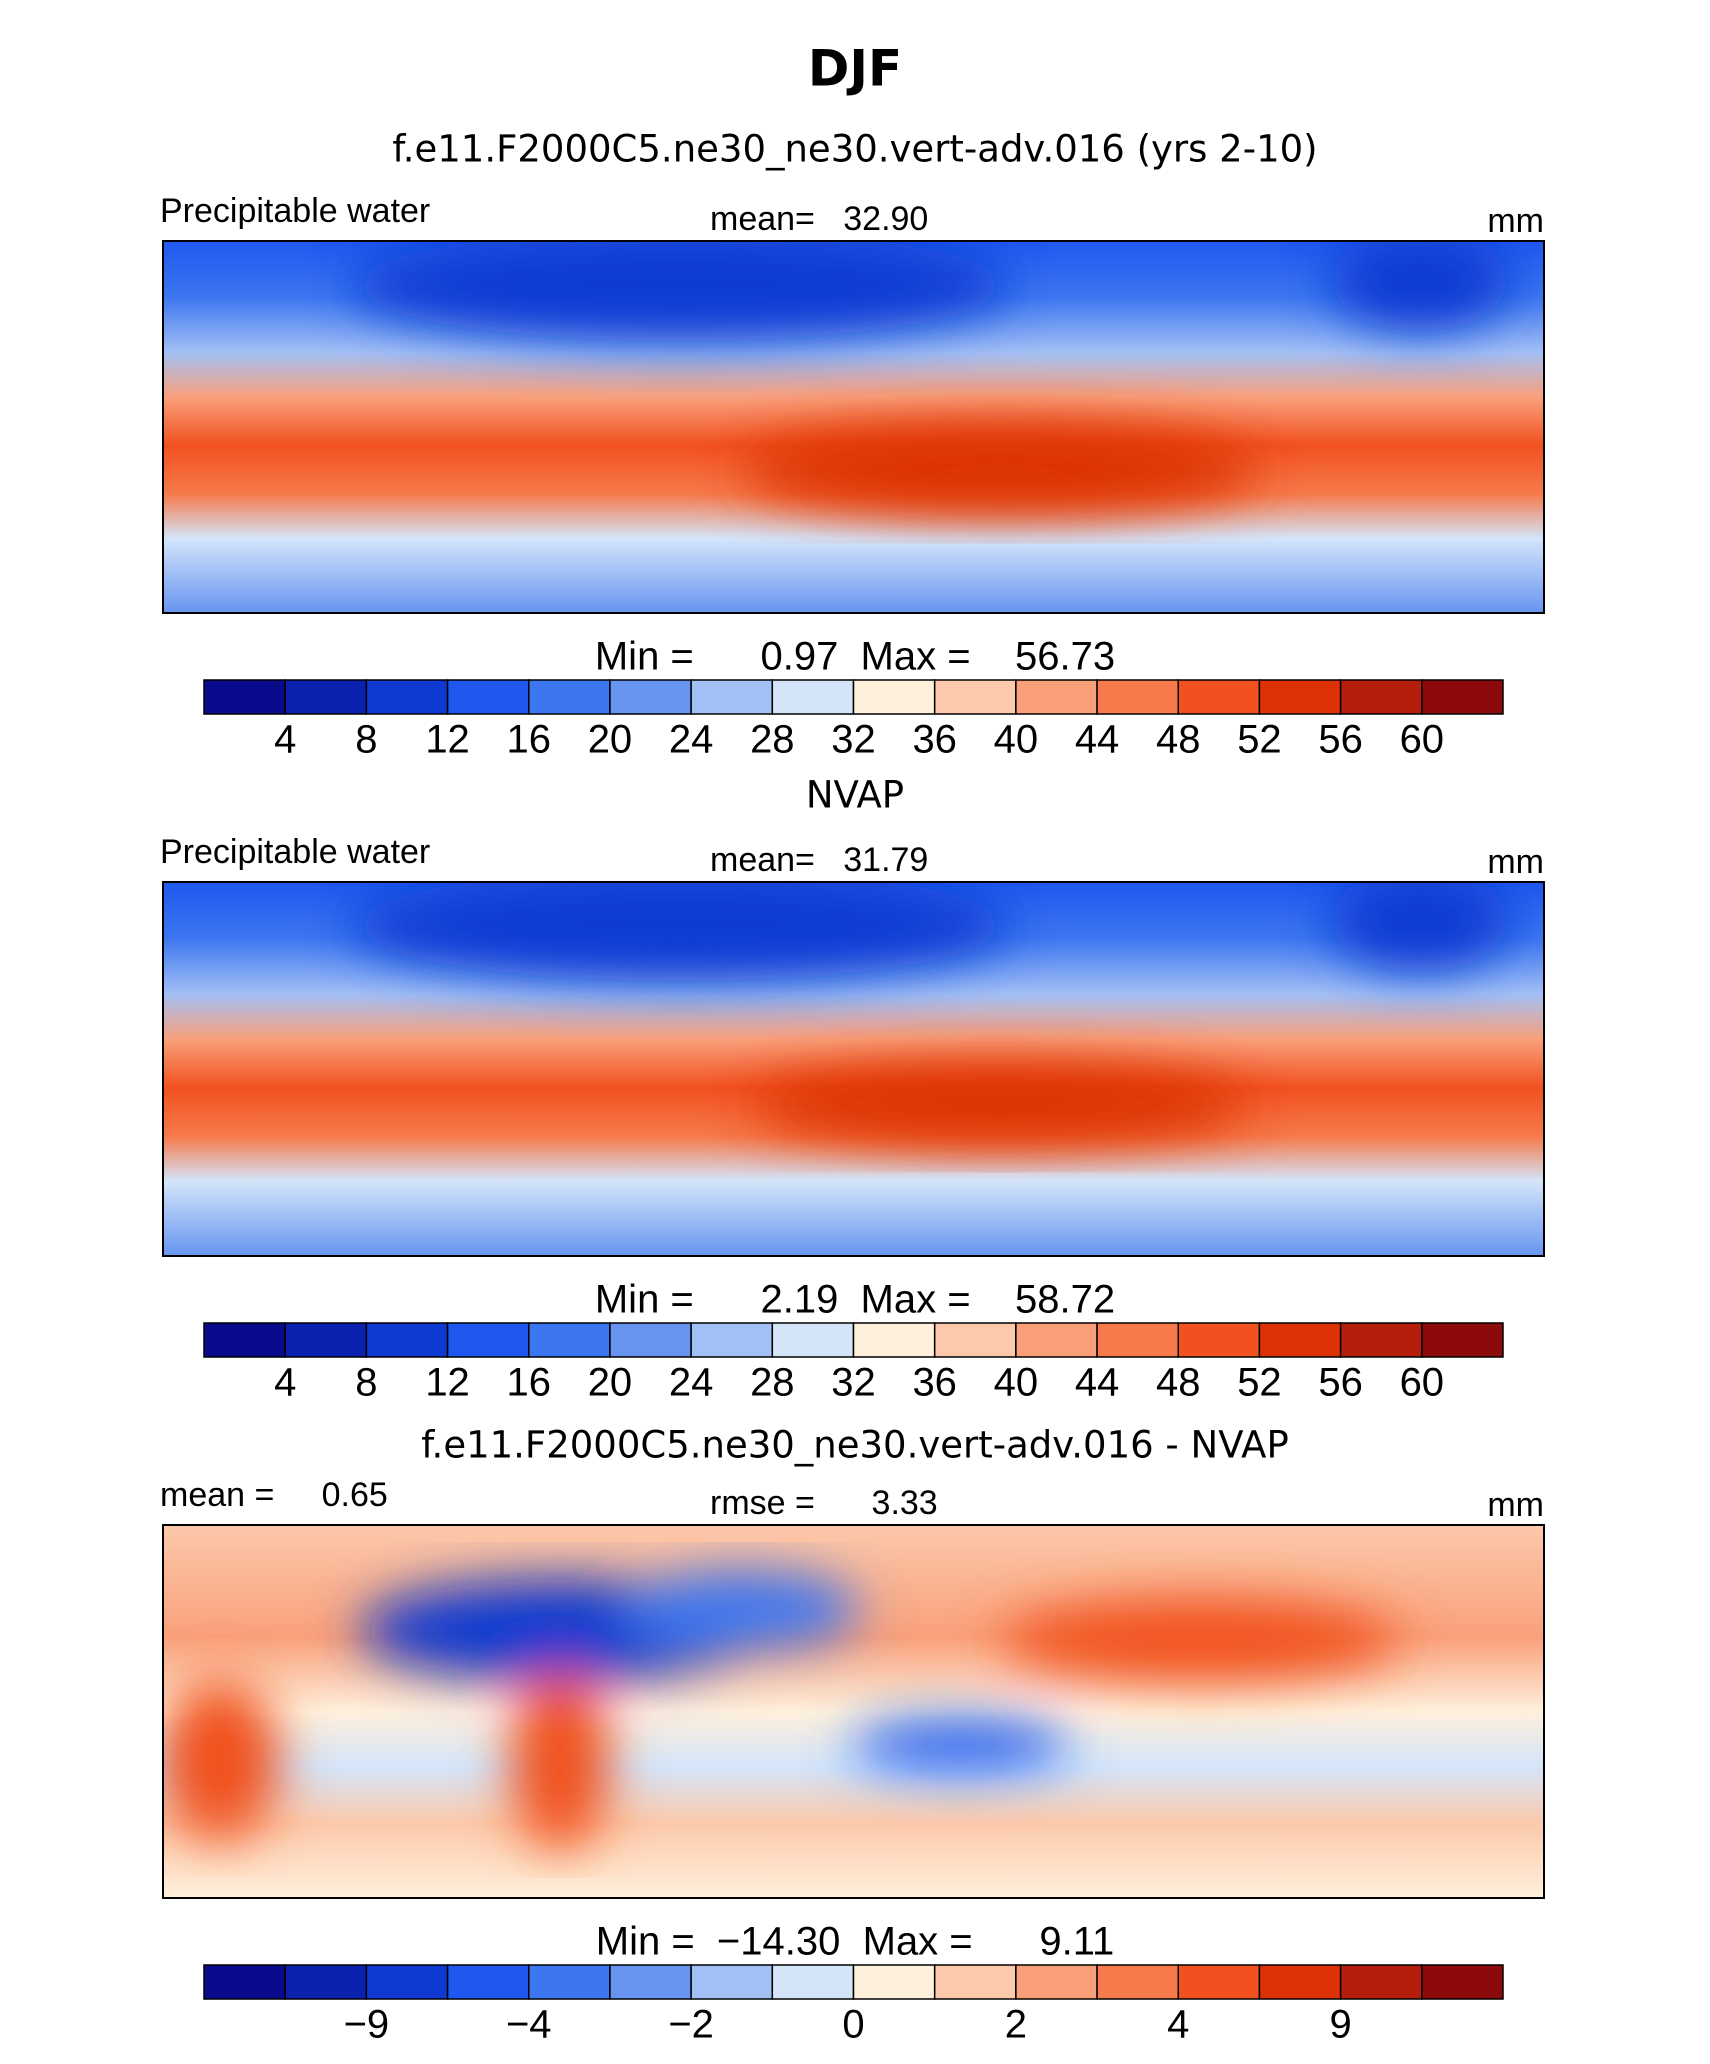 The height and width of the screenshot is (2064, 1710). What do you see at coordinates (1341, 2025) in the screenshot?
I see `colorbar-tick-label: 9` at bounding box center [1341, 2025].